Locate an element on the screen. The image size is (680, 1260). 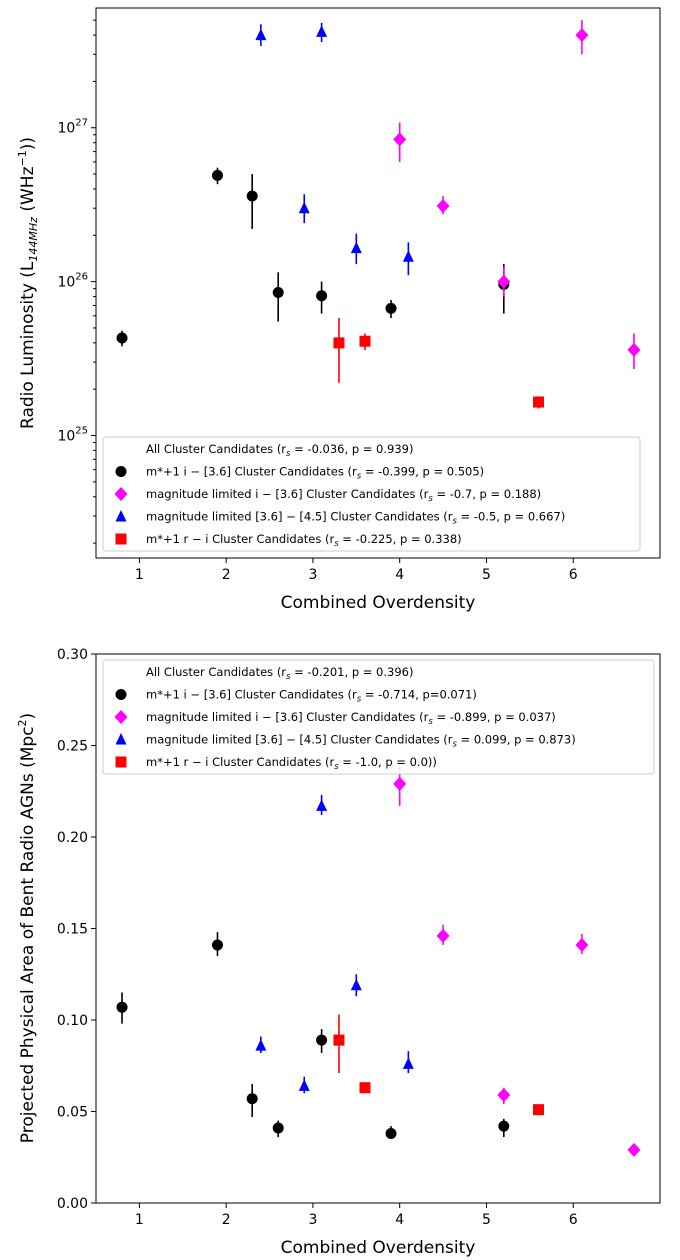
y-tick-label: 1027 is located at coordinates (72, 127).